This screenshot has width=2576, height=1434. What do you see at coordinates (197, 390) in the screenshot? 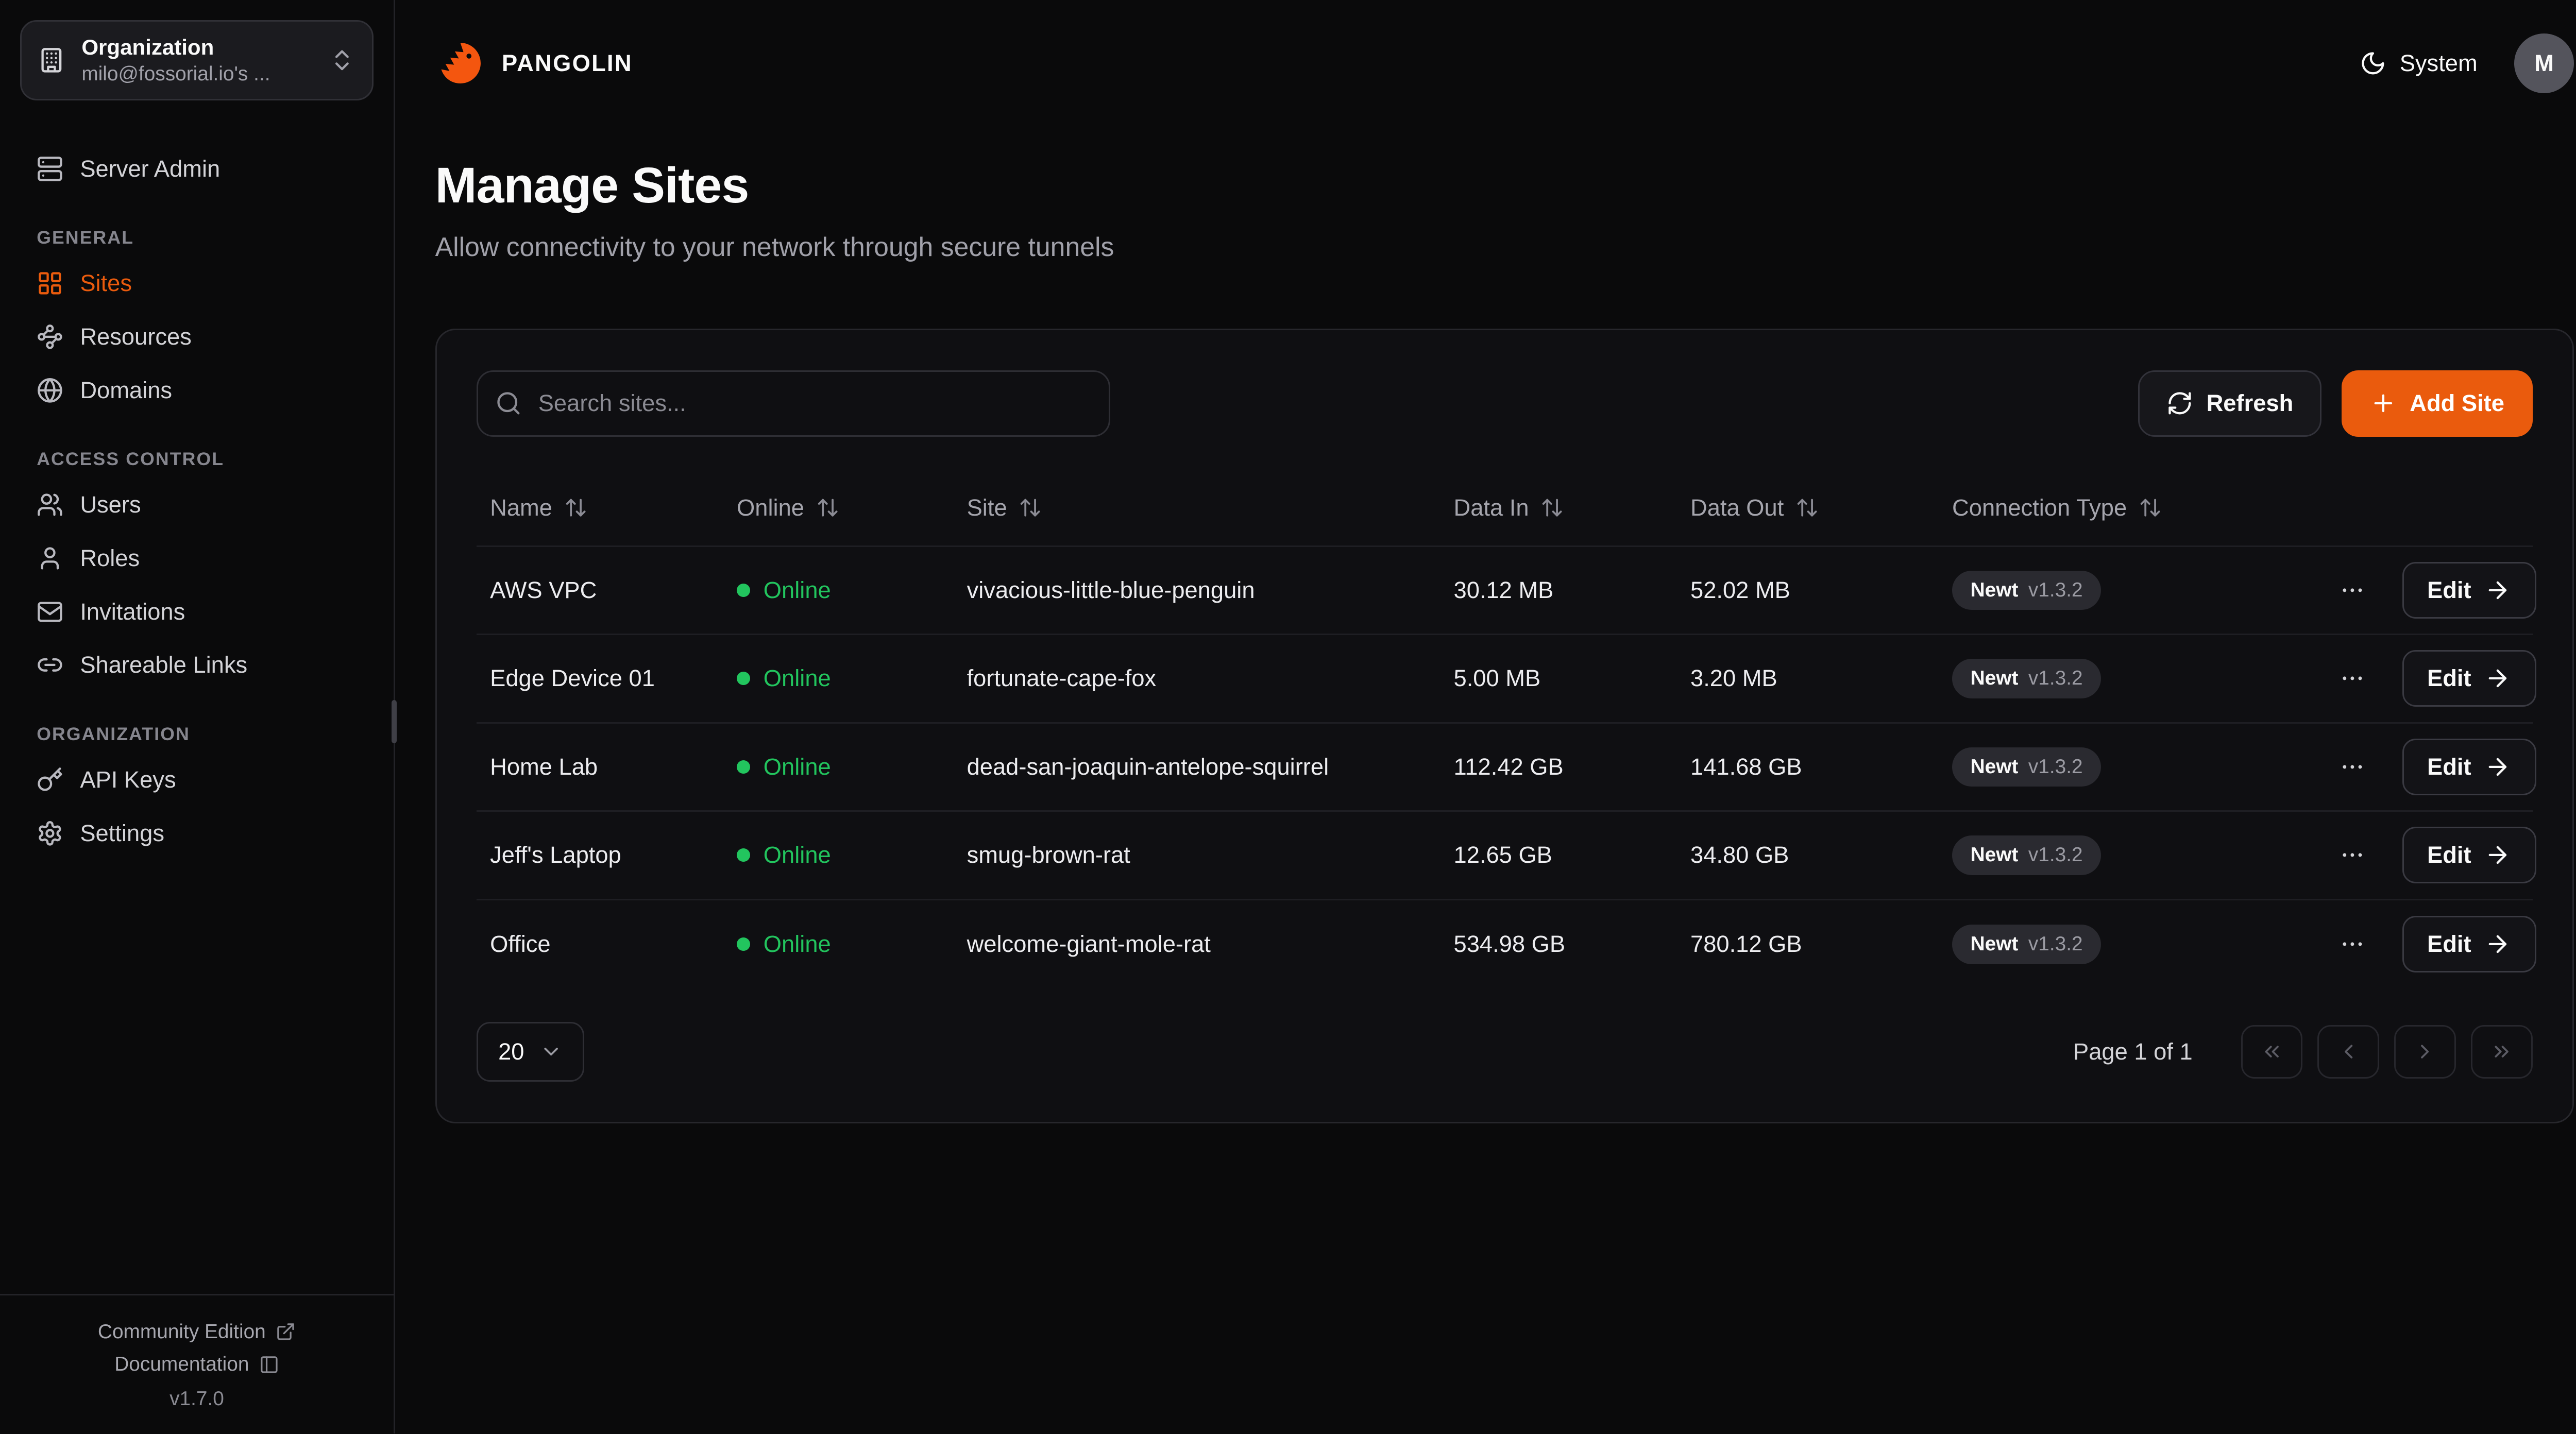
I see `sidebar-item-domains: Domains` at bounding box center [197, 390].